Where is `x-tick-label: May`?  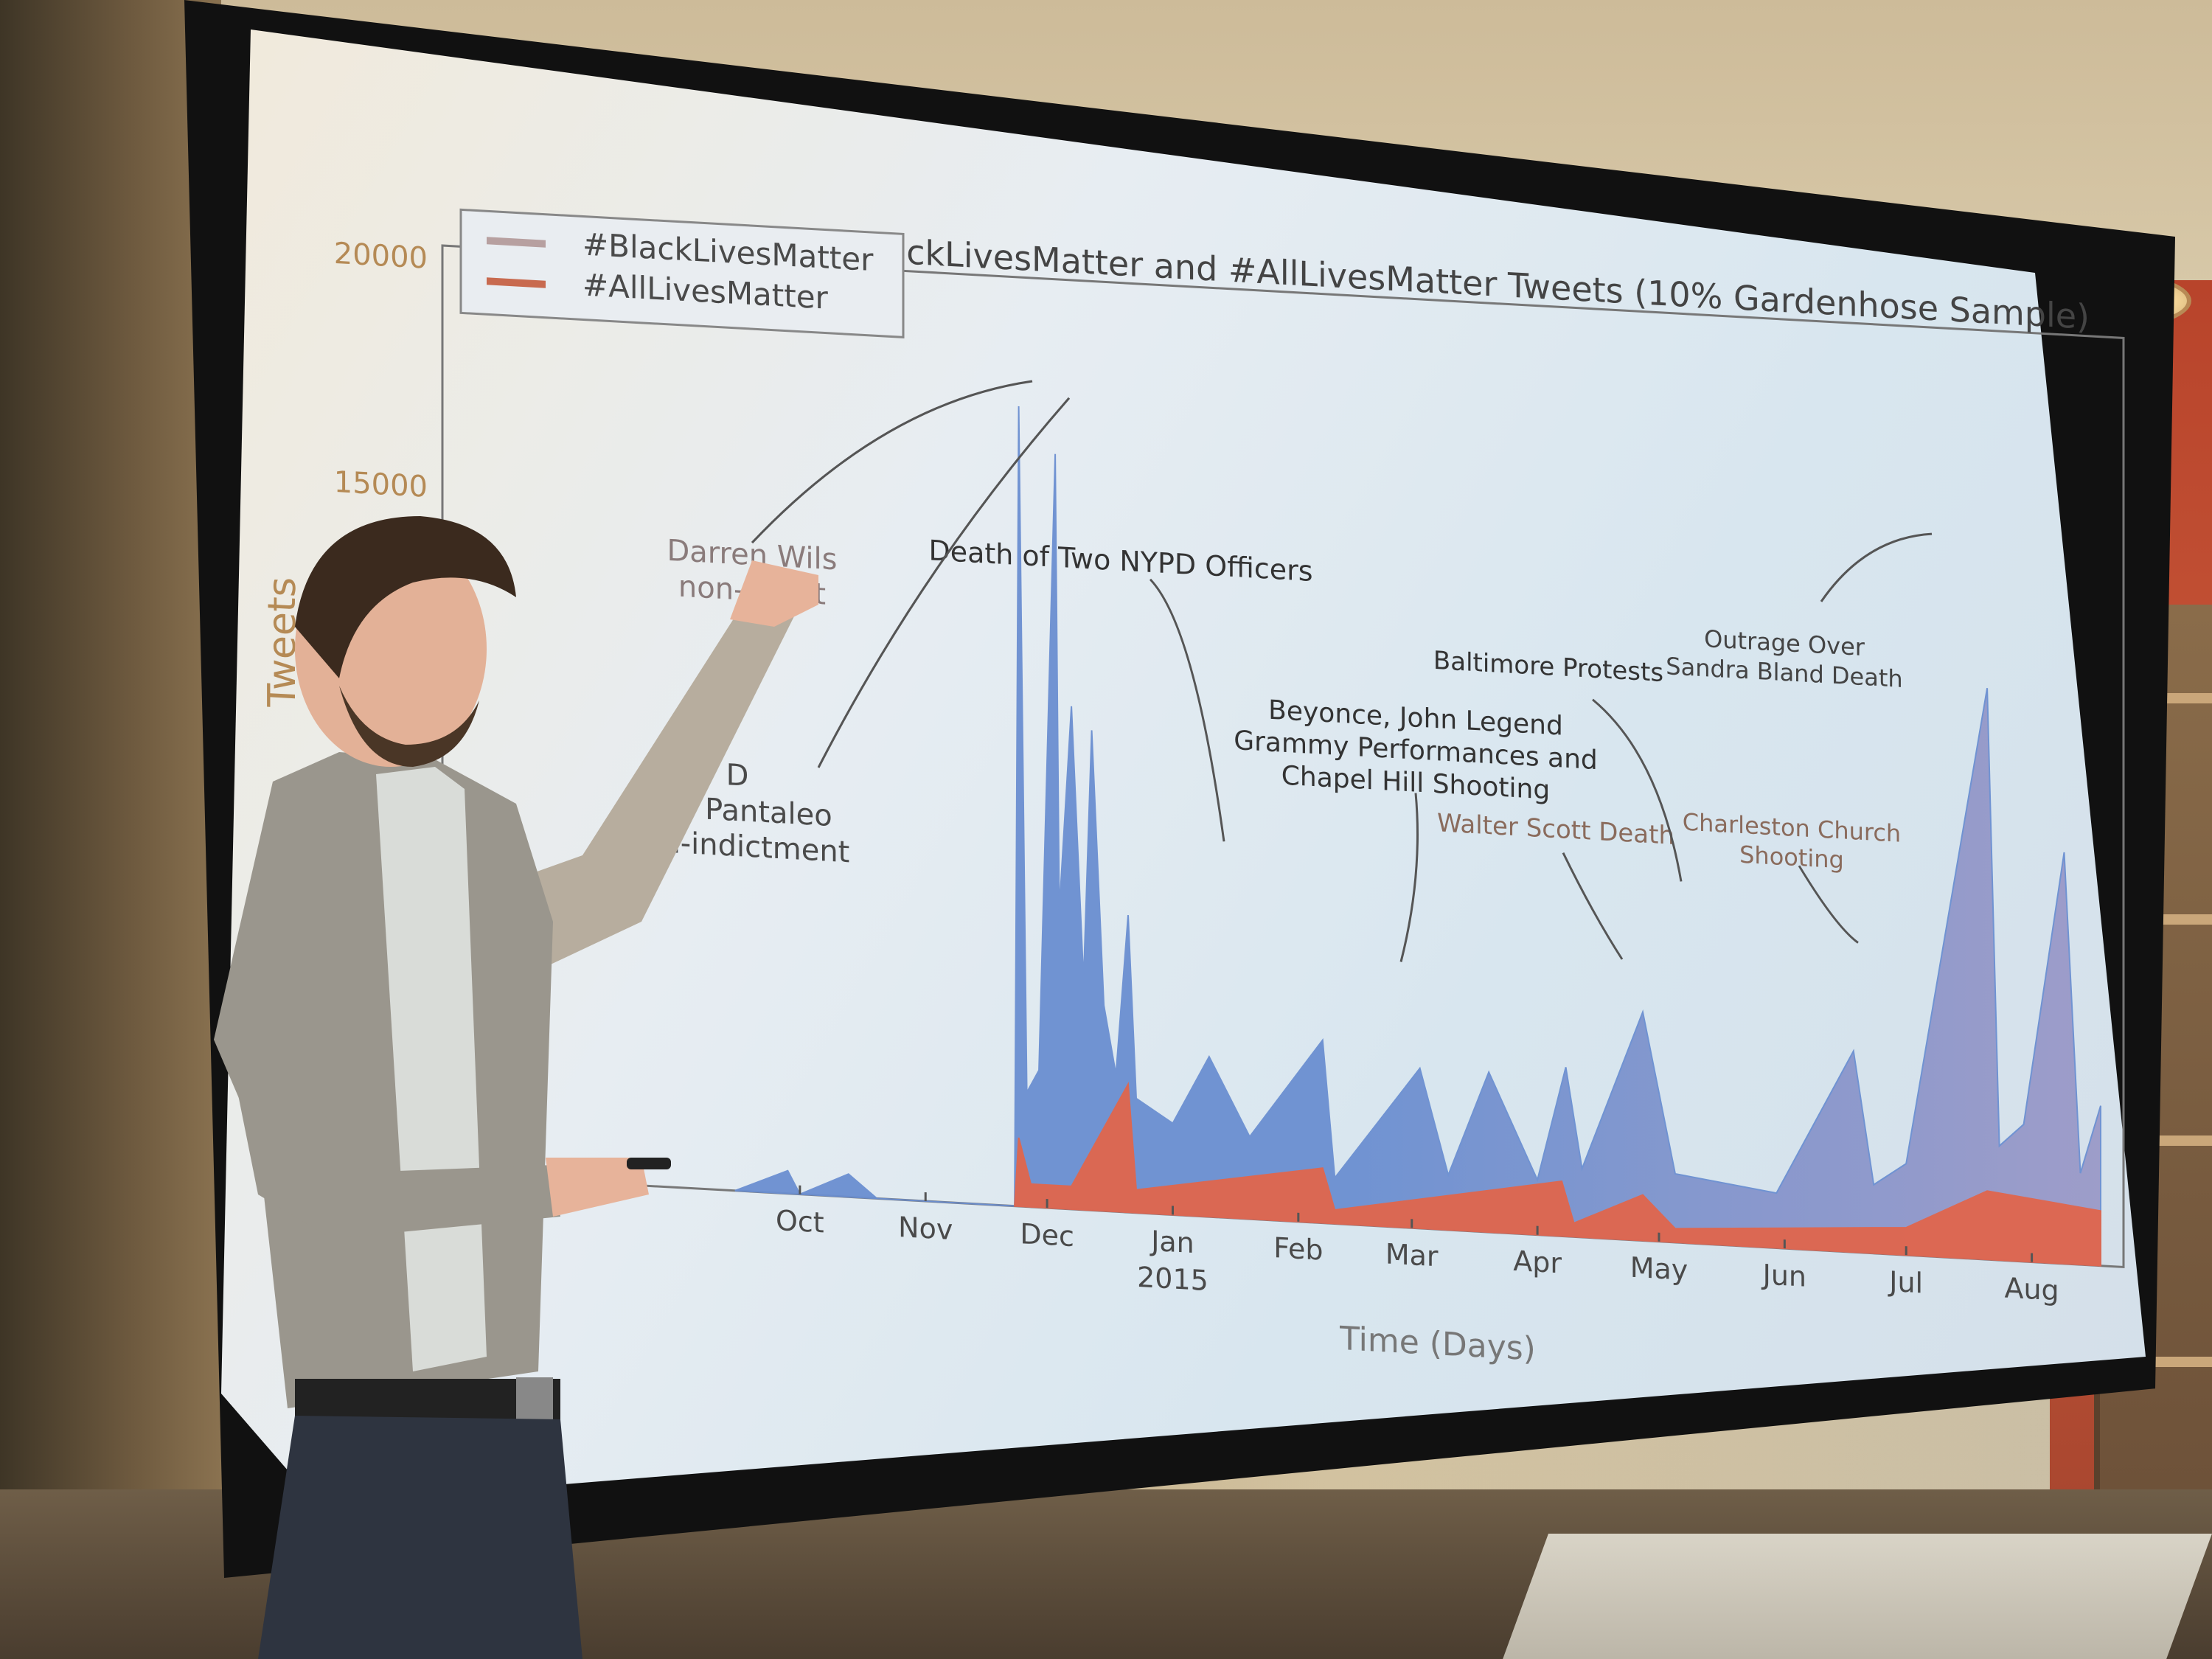 x-tick-label: May is located at coordinates (1659, 1269).